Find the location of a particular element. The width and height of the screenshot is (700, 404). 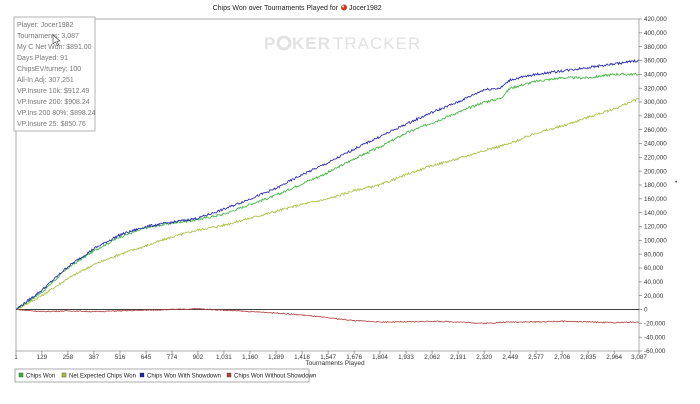

legend-item: Net Expected Chips Won is located at coordinates (102, 377).